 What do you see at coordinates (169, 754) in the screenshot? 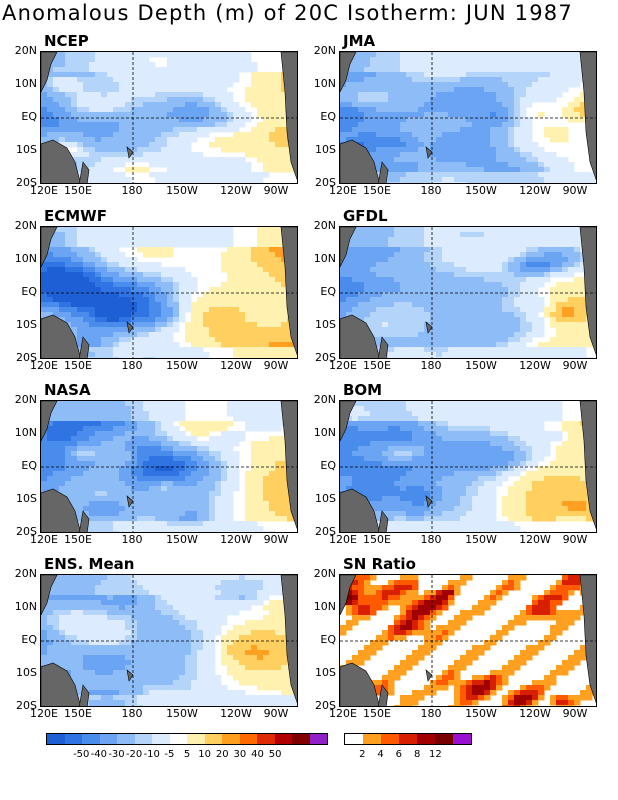
I see `colorbar-tick-label: -5` at bounding box center [169, 754].